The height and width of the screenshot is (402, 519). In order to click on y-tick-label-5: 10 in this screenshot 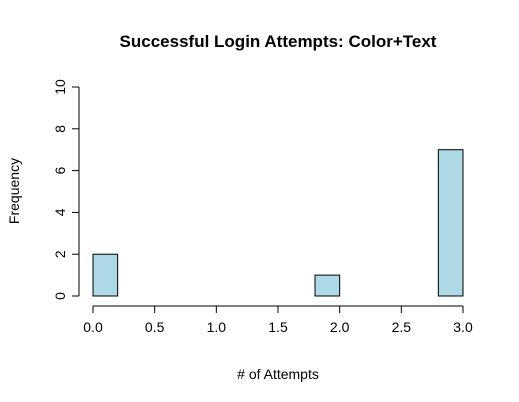, I will do `click(60, 87)`.